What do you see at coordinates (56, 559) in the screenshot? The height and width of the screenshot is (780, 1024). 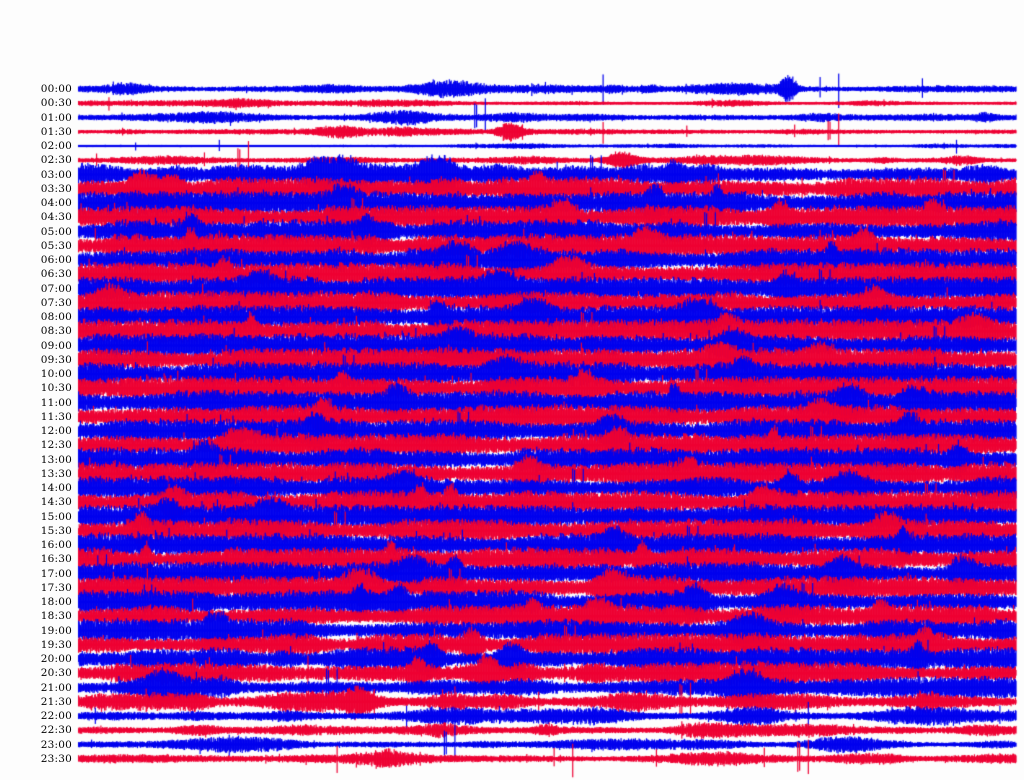 I see `time-tick-label: 16:30` at bounding box center [56, 559].